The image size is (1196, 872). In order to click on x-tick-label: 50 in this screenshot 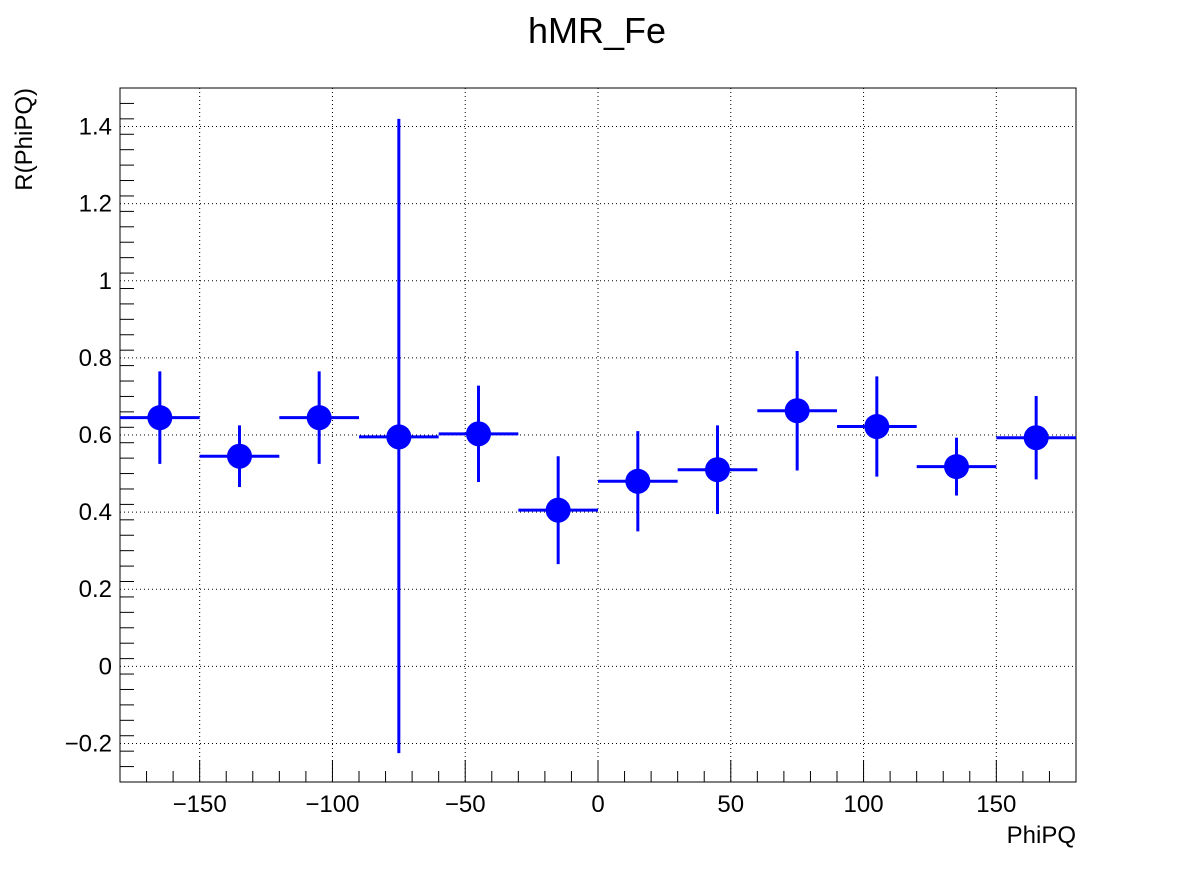, I will do `click(730, 804)`.